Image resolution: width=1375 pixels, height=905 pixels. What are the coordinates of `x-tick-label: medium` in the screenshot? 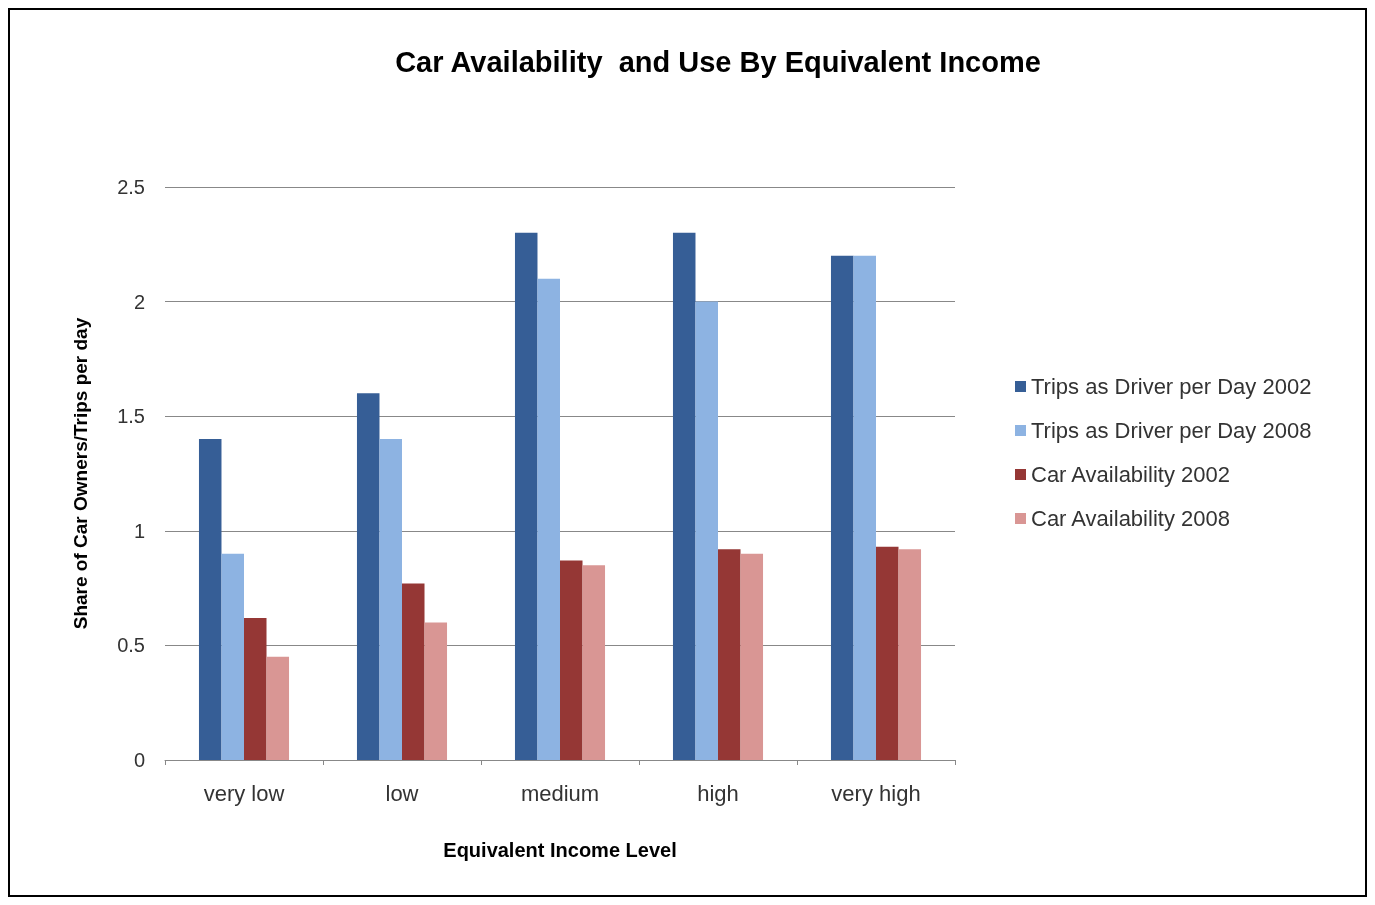 It's located at (560, 793).